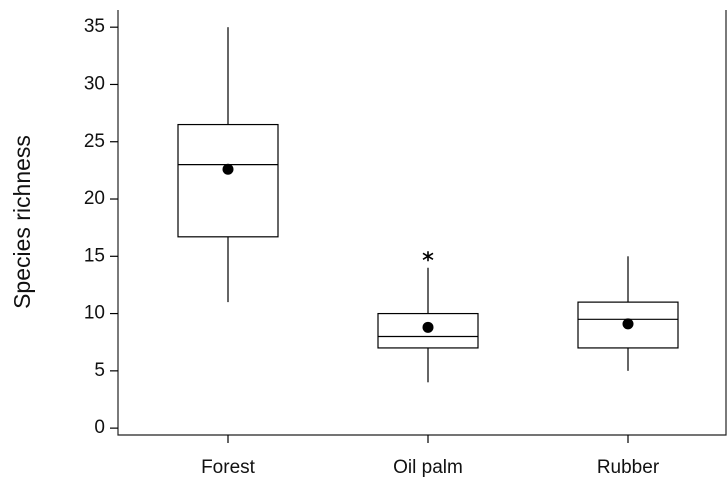  What do you see at coordinates (99, 370) in the screenshot?
I see `y-tick-label: 5` at bounding box center [99, 370].